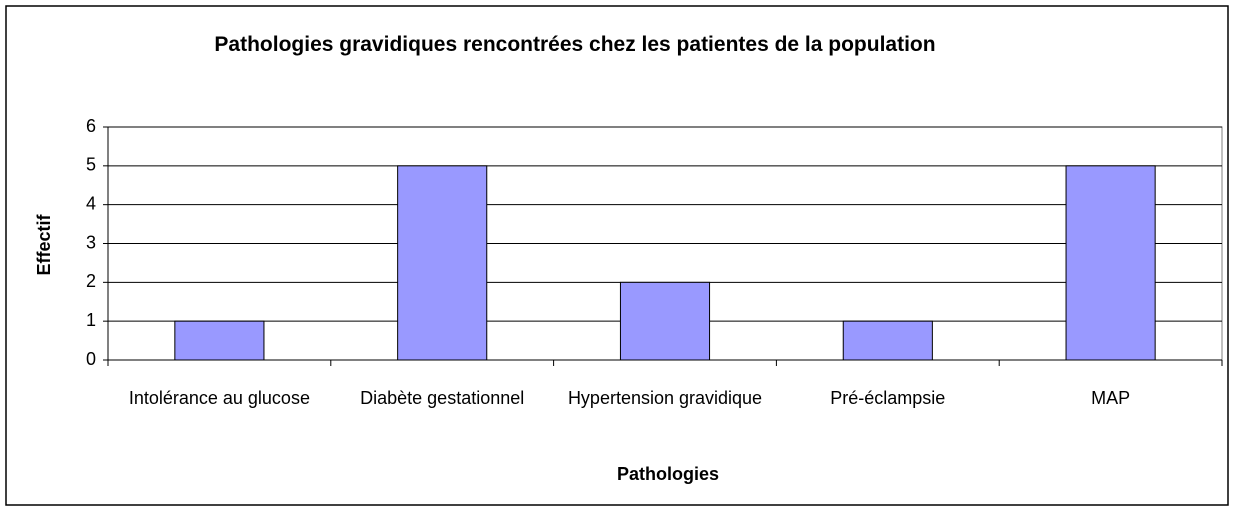 The height and width of the screenshot is (512, 1235). I want to click on y-tick-label: 2, so click(91, 281).